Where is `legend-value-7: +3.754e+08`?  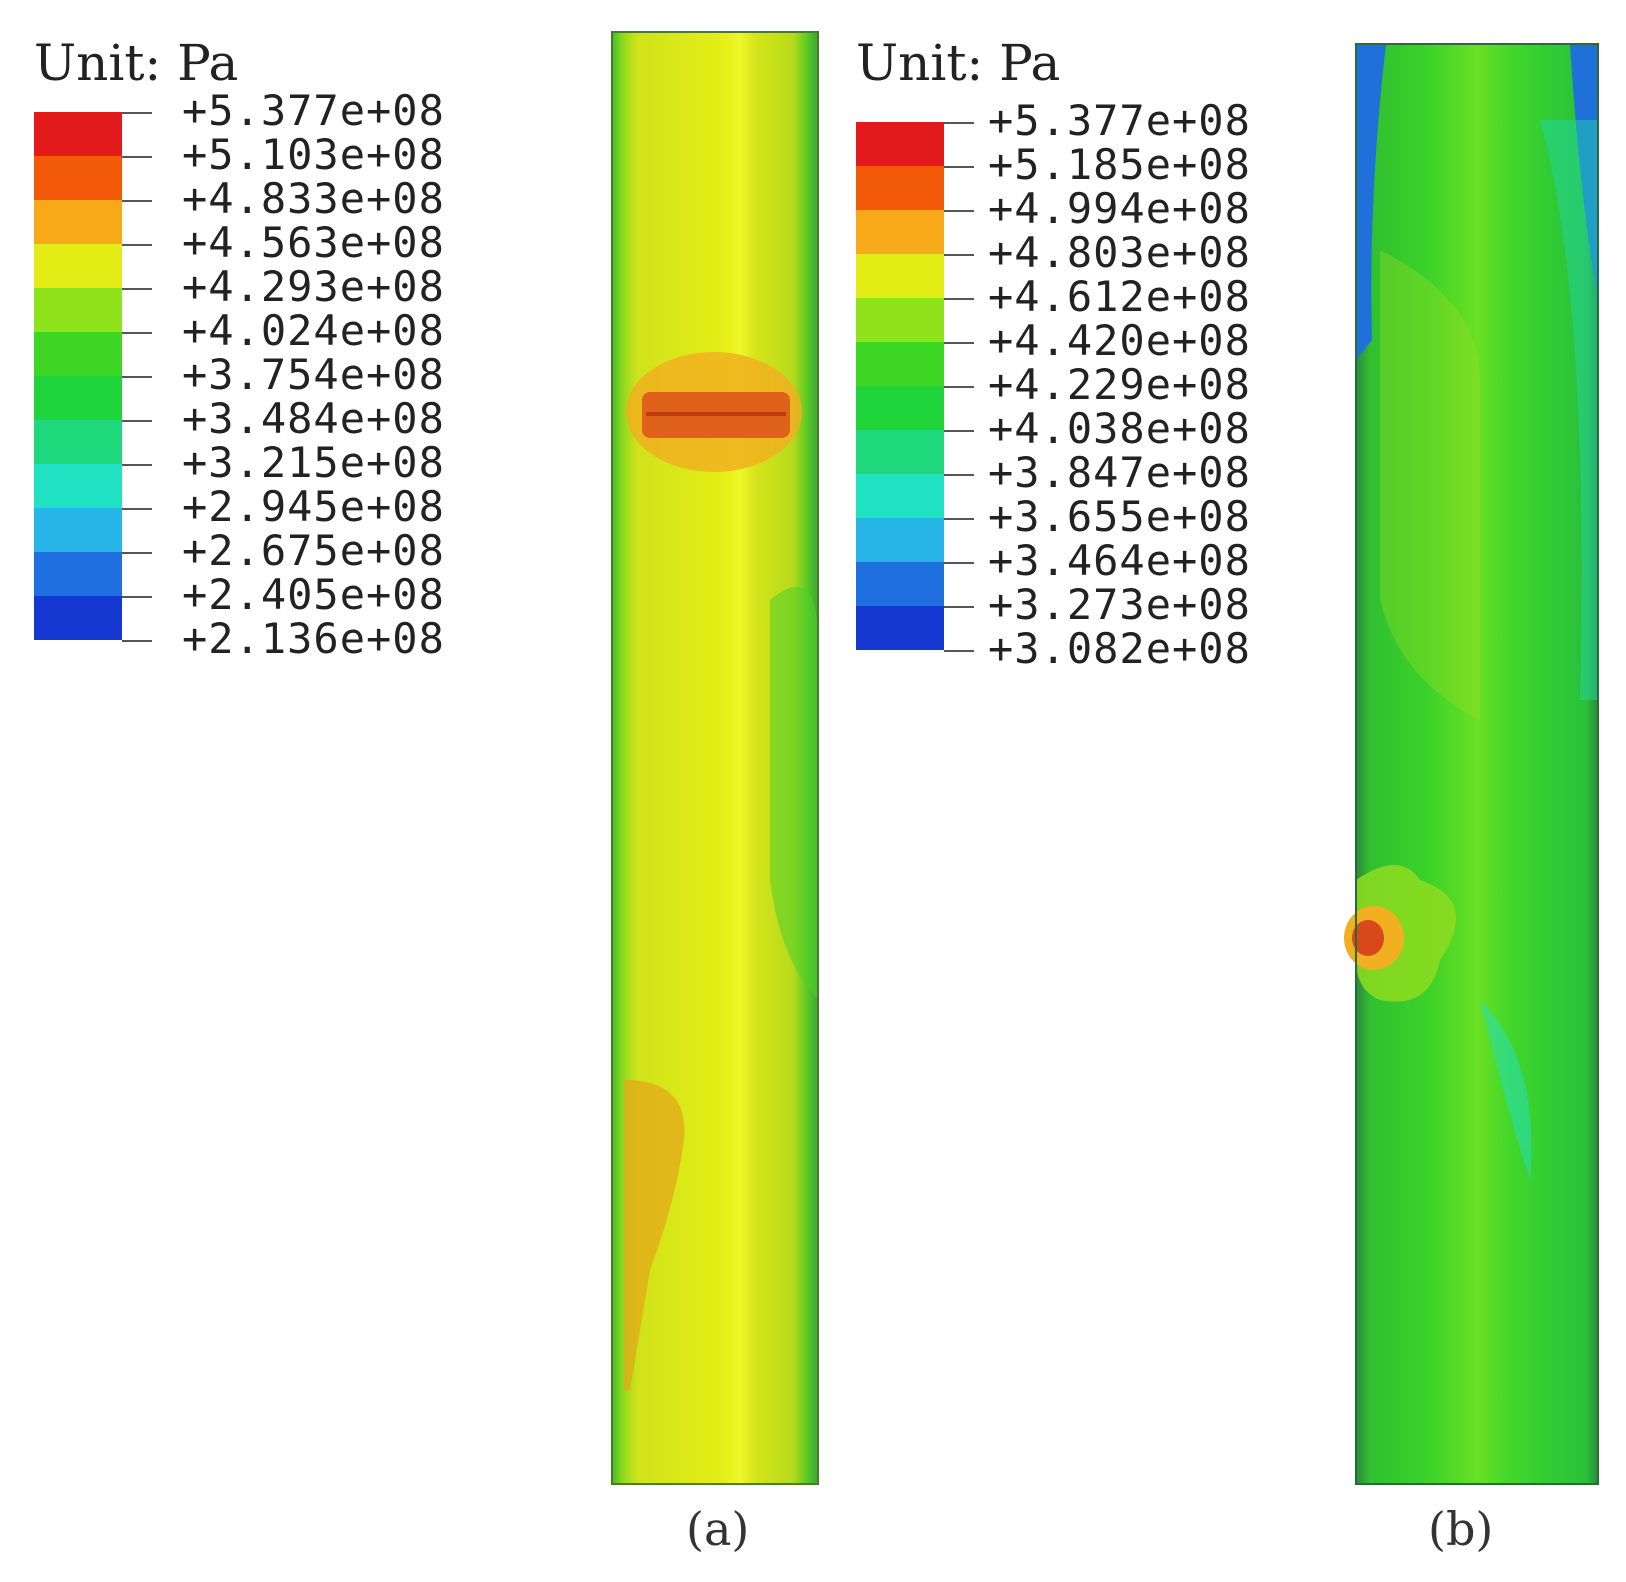
legend-value-7: +3.754e+08 is located at coordinates (313, 374).